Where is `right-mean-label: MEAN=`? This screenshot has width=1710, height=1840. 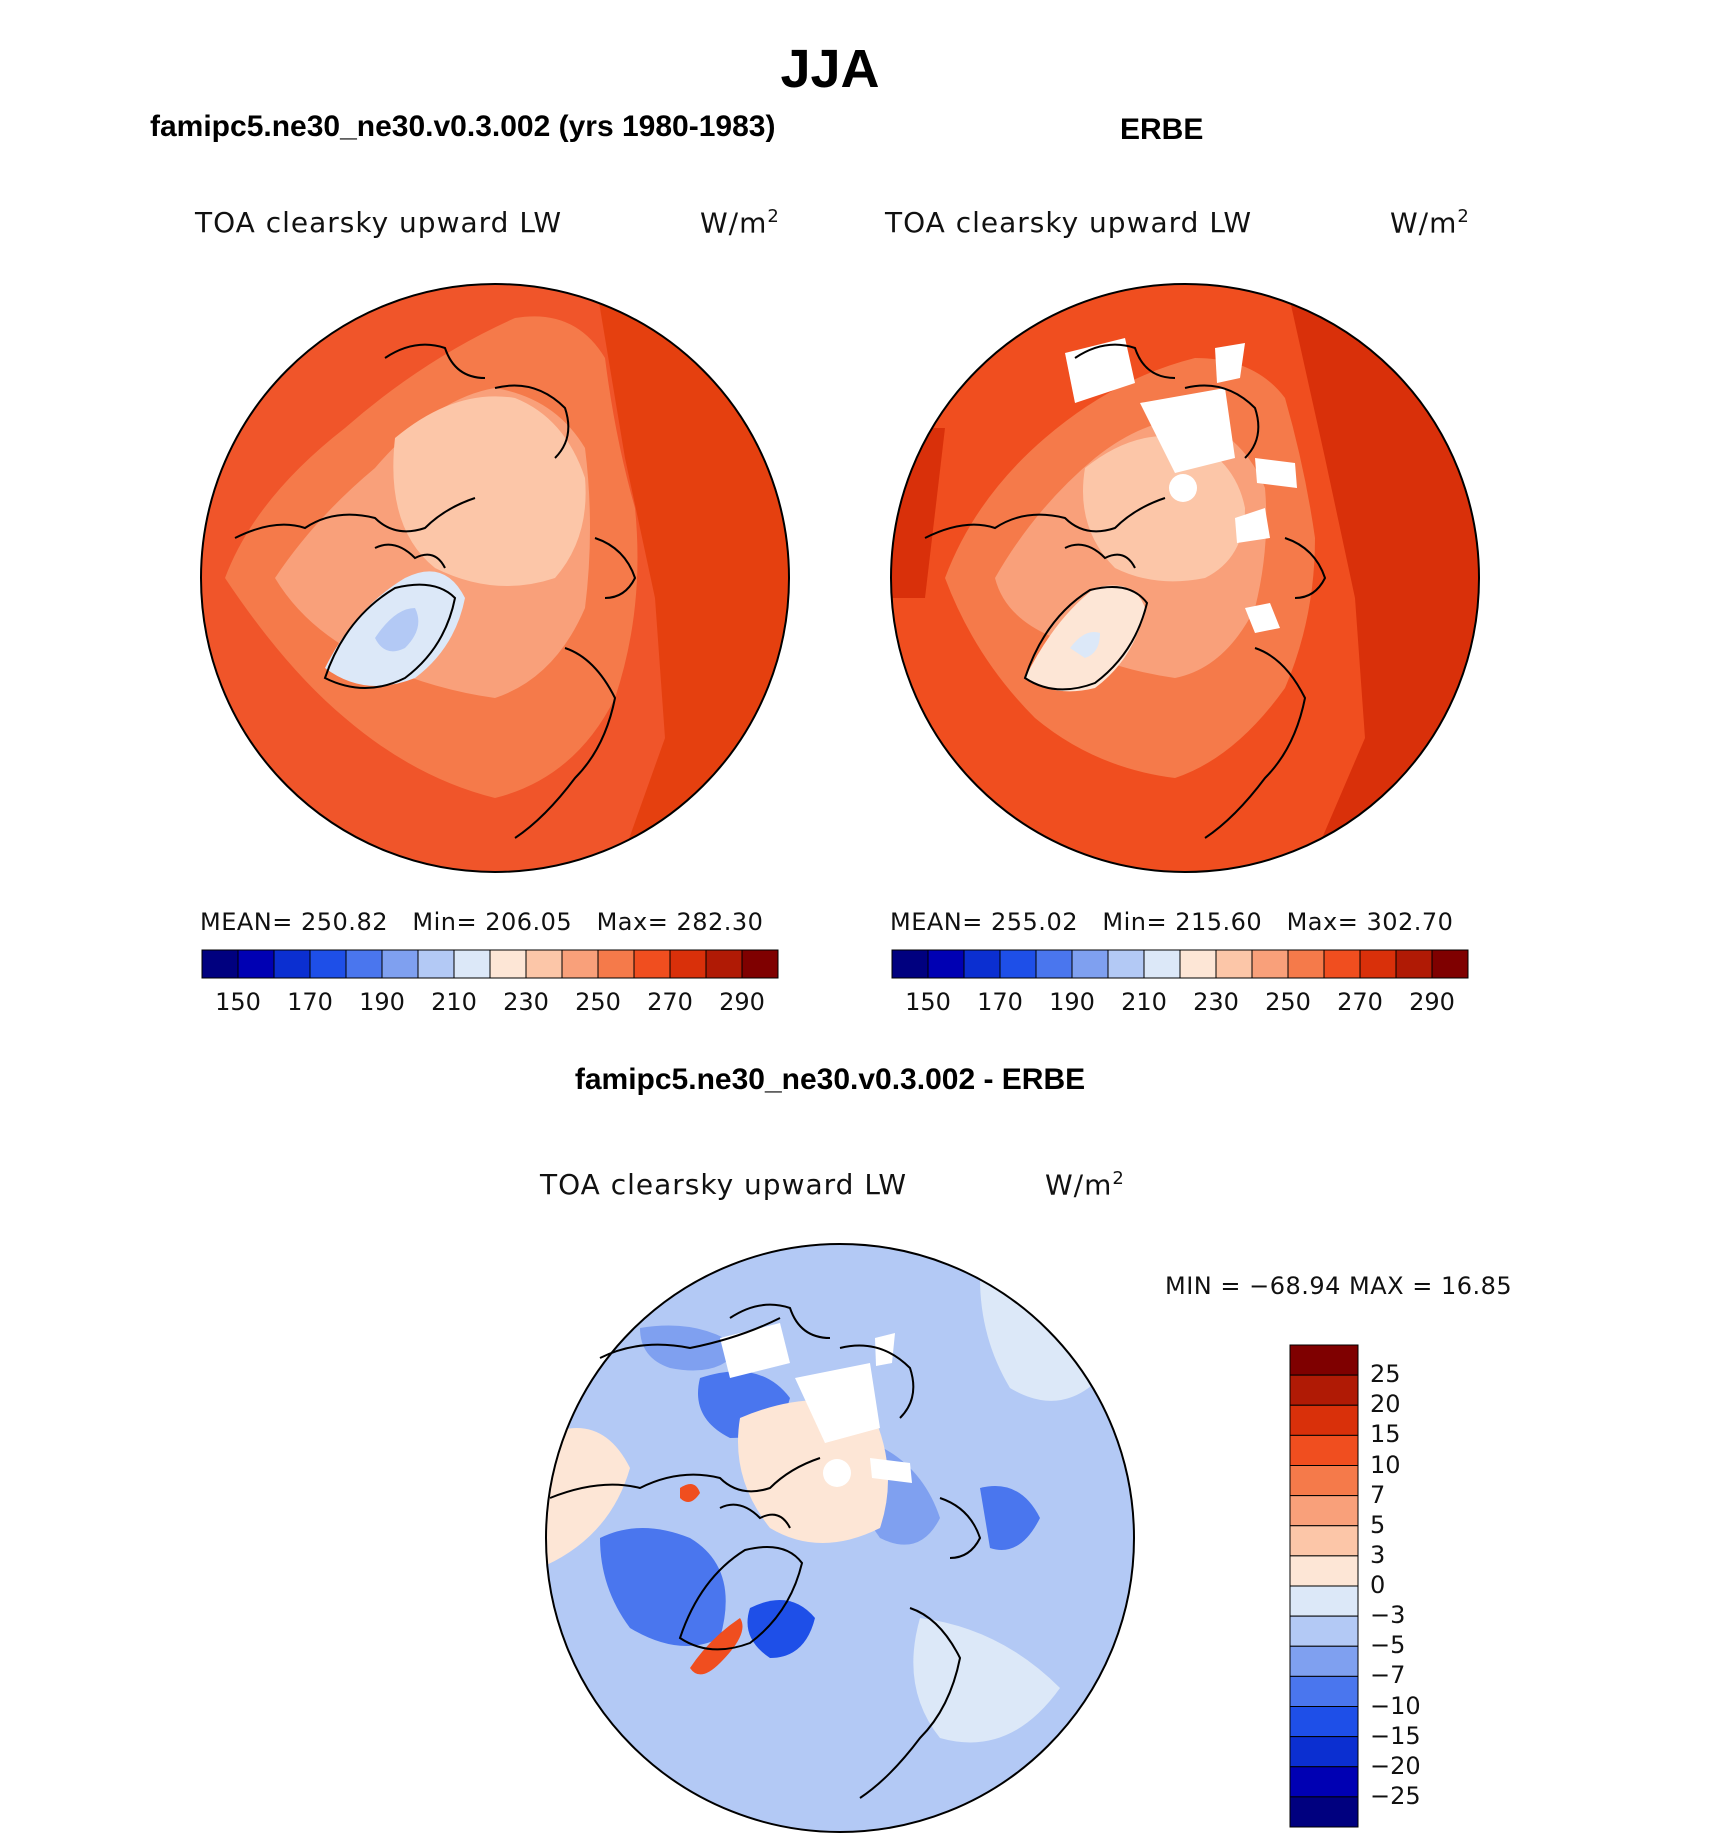
right-mean-label: MEAN= is located at coordinates (936, 922).